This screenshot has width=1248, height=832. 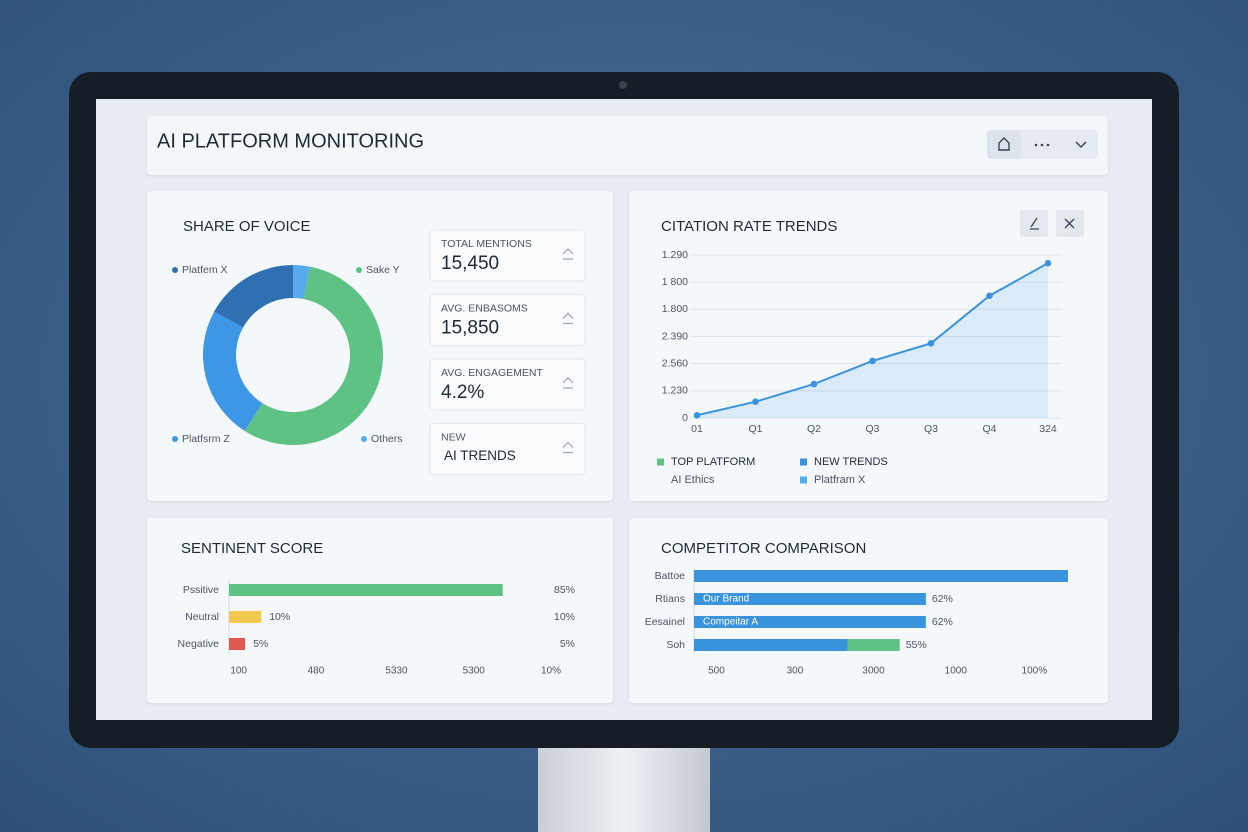 What do you see at coordinates (252, 548) in the screenshot?
I see `chart-title: SENTINENT SCORE` at bounding box center [252, 548].